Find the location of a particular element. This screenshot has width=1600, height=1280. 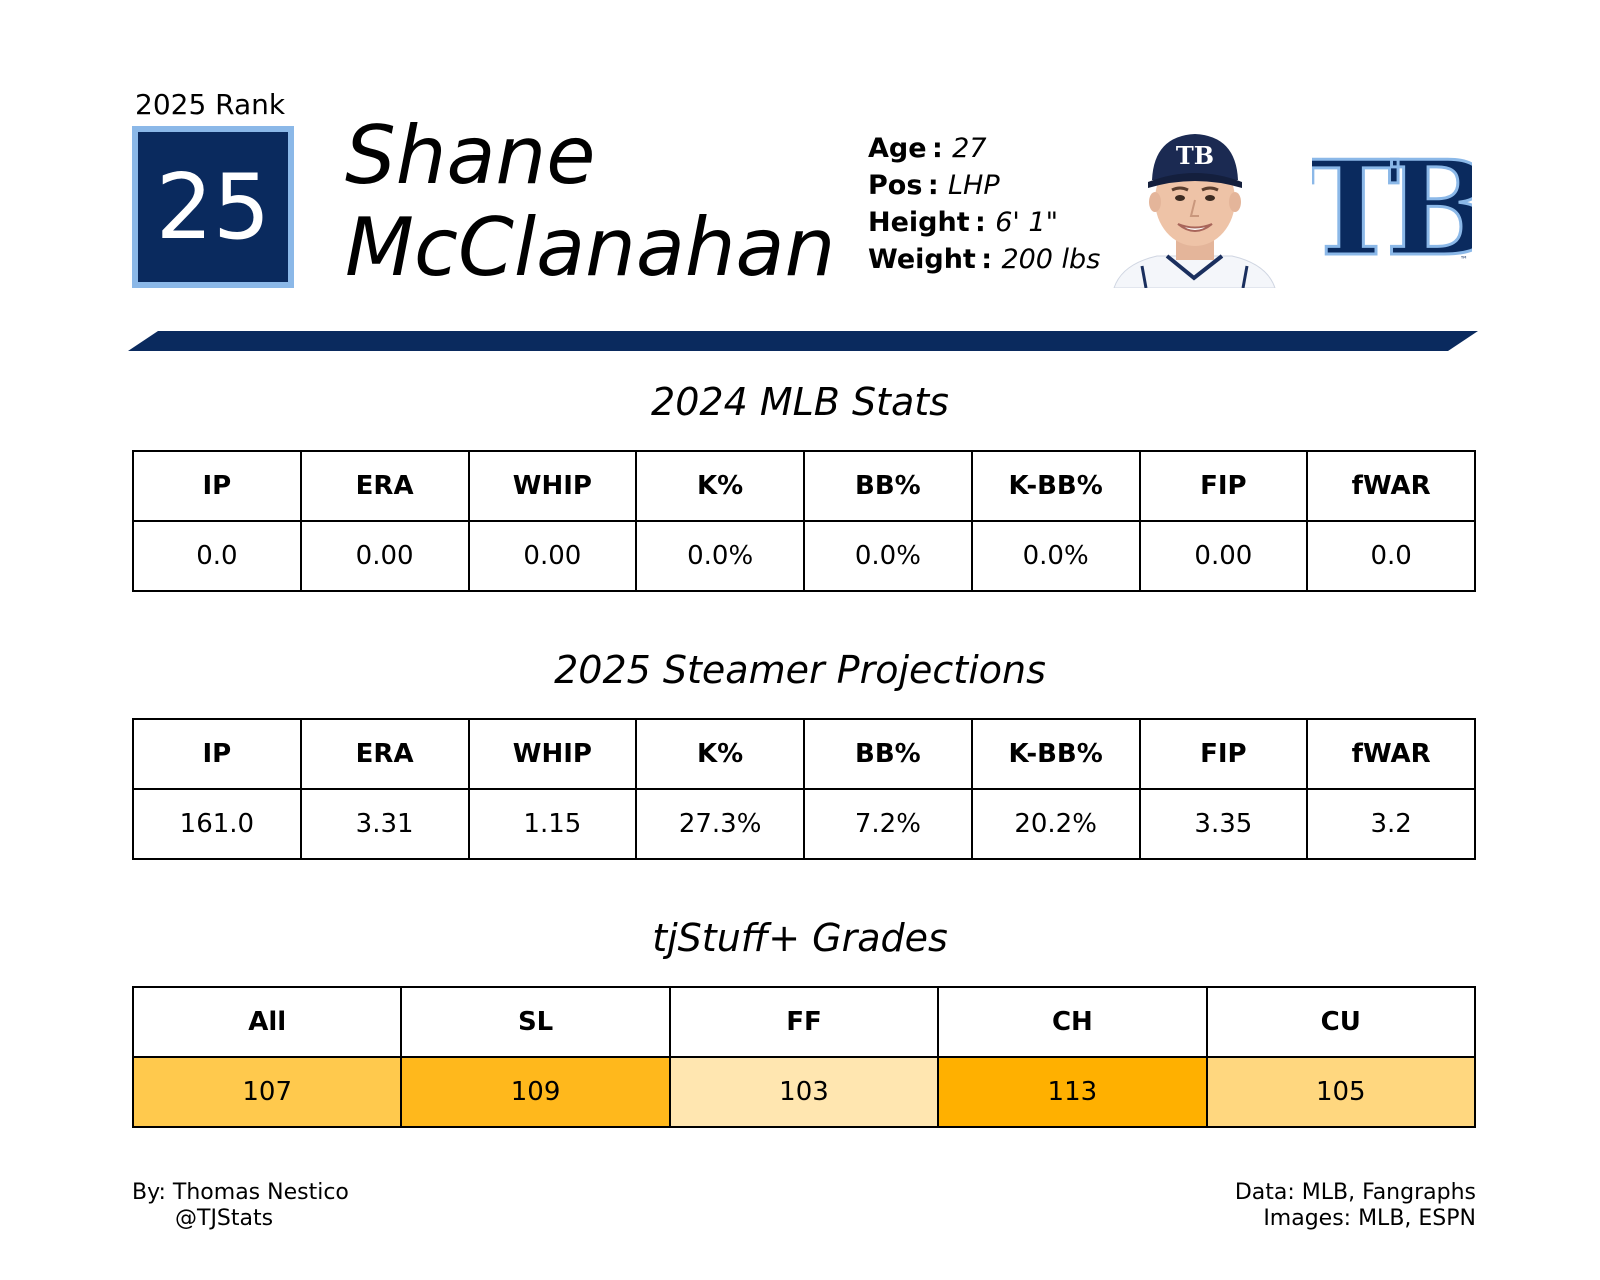

grade-cell: 113 is located at coordinates (1072, 1092).